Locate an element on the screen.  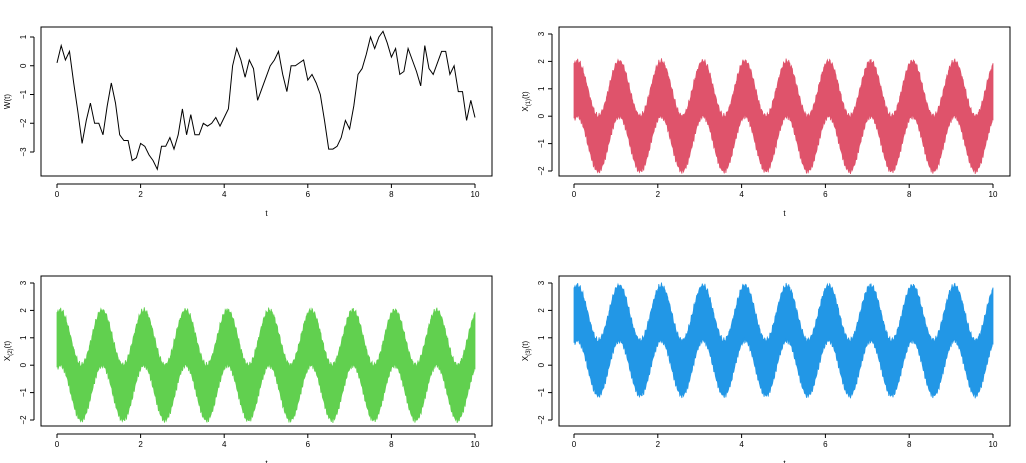
y-axis-label: W(t) is located at coordinates (7, 101).